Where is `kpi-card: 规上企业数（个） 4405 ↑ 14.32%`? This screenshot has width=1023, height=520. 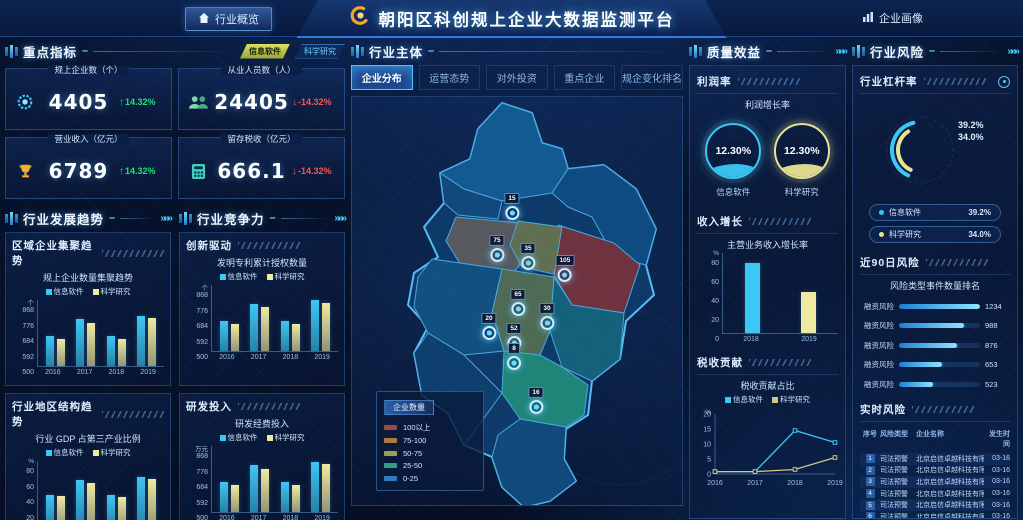
kpi-card: 规上企业数（个） 4405 ↑ 14.32% is located at coordinates (88, 97).